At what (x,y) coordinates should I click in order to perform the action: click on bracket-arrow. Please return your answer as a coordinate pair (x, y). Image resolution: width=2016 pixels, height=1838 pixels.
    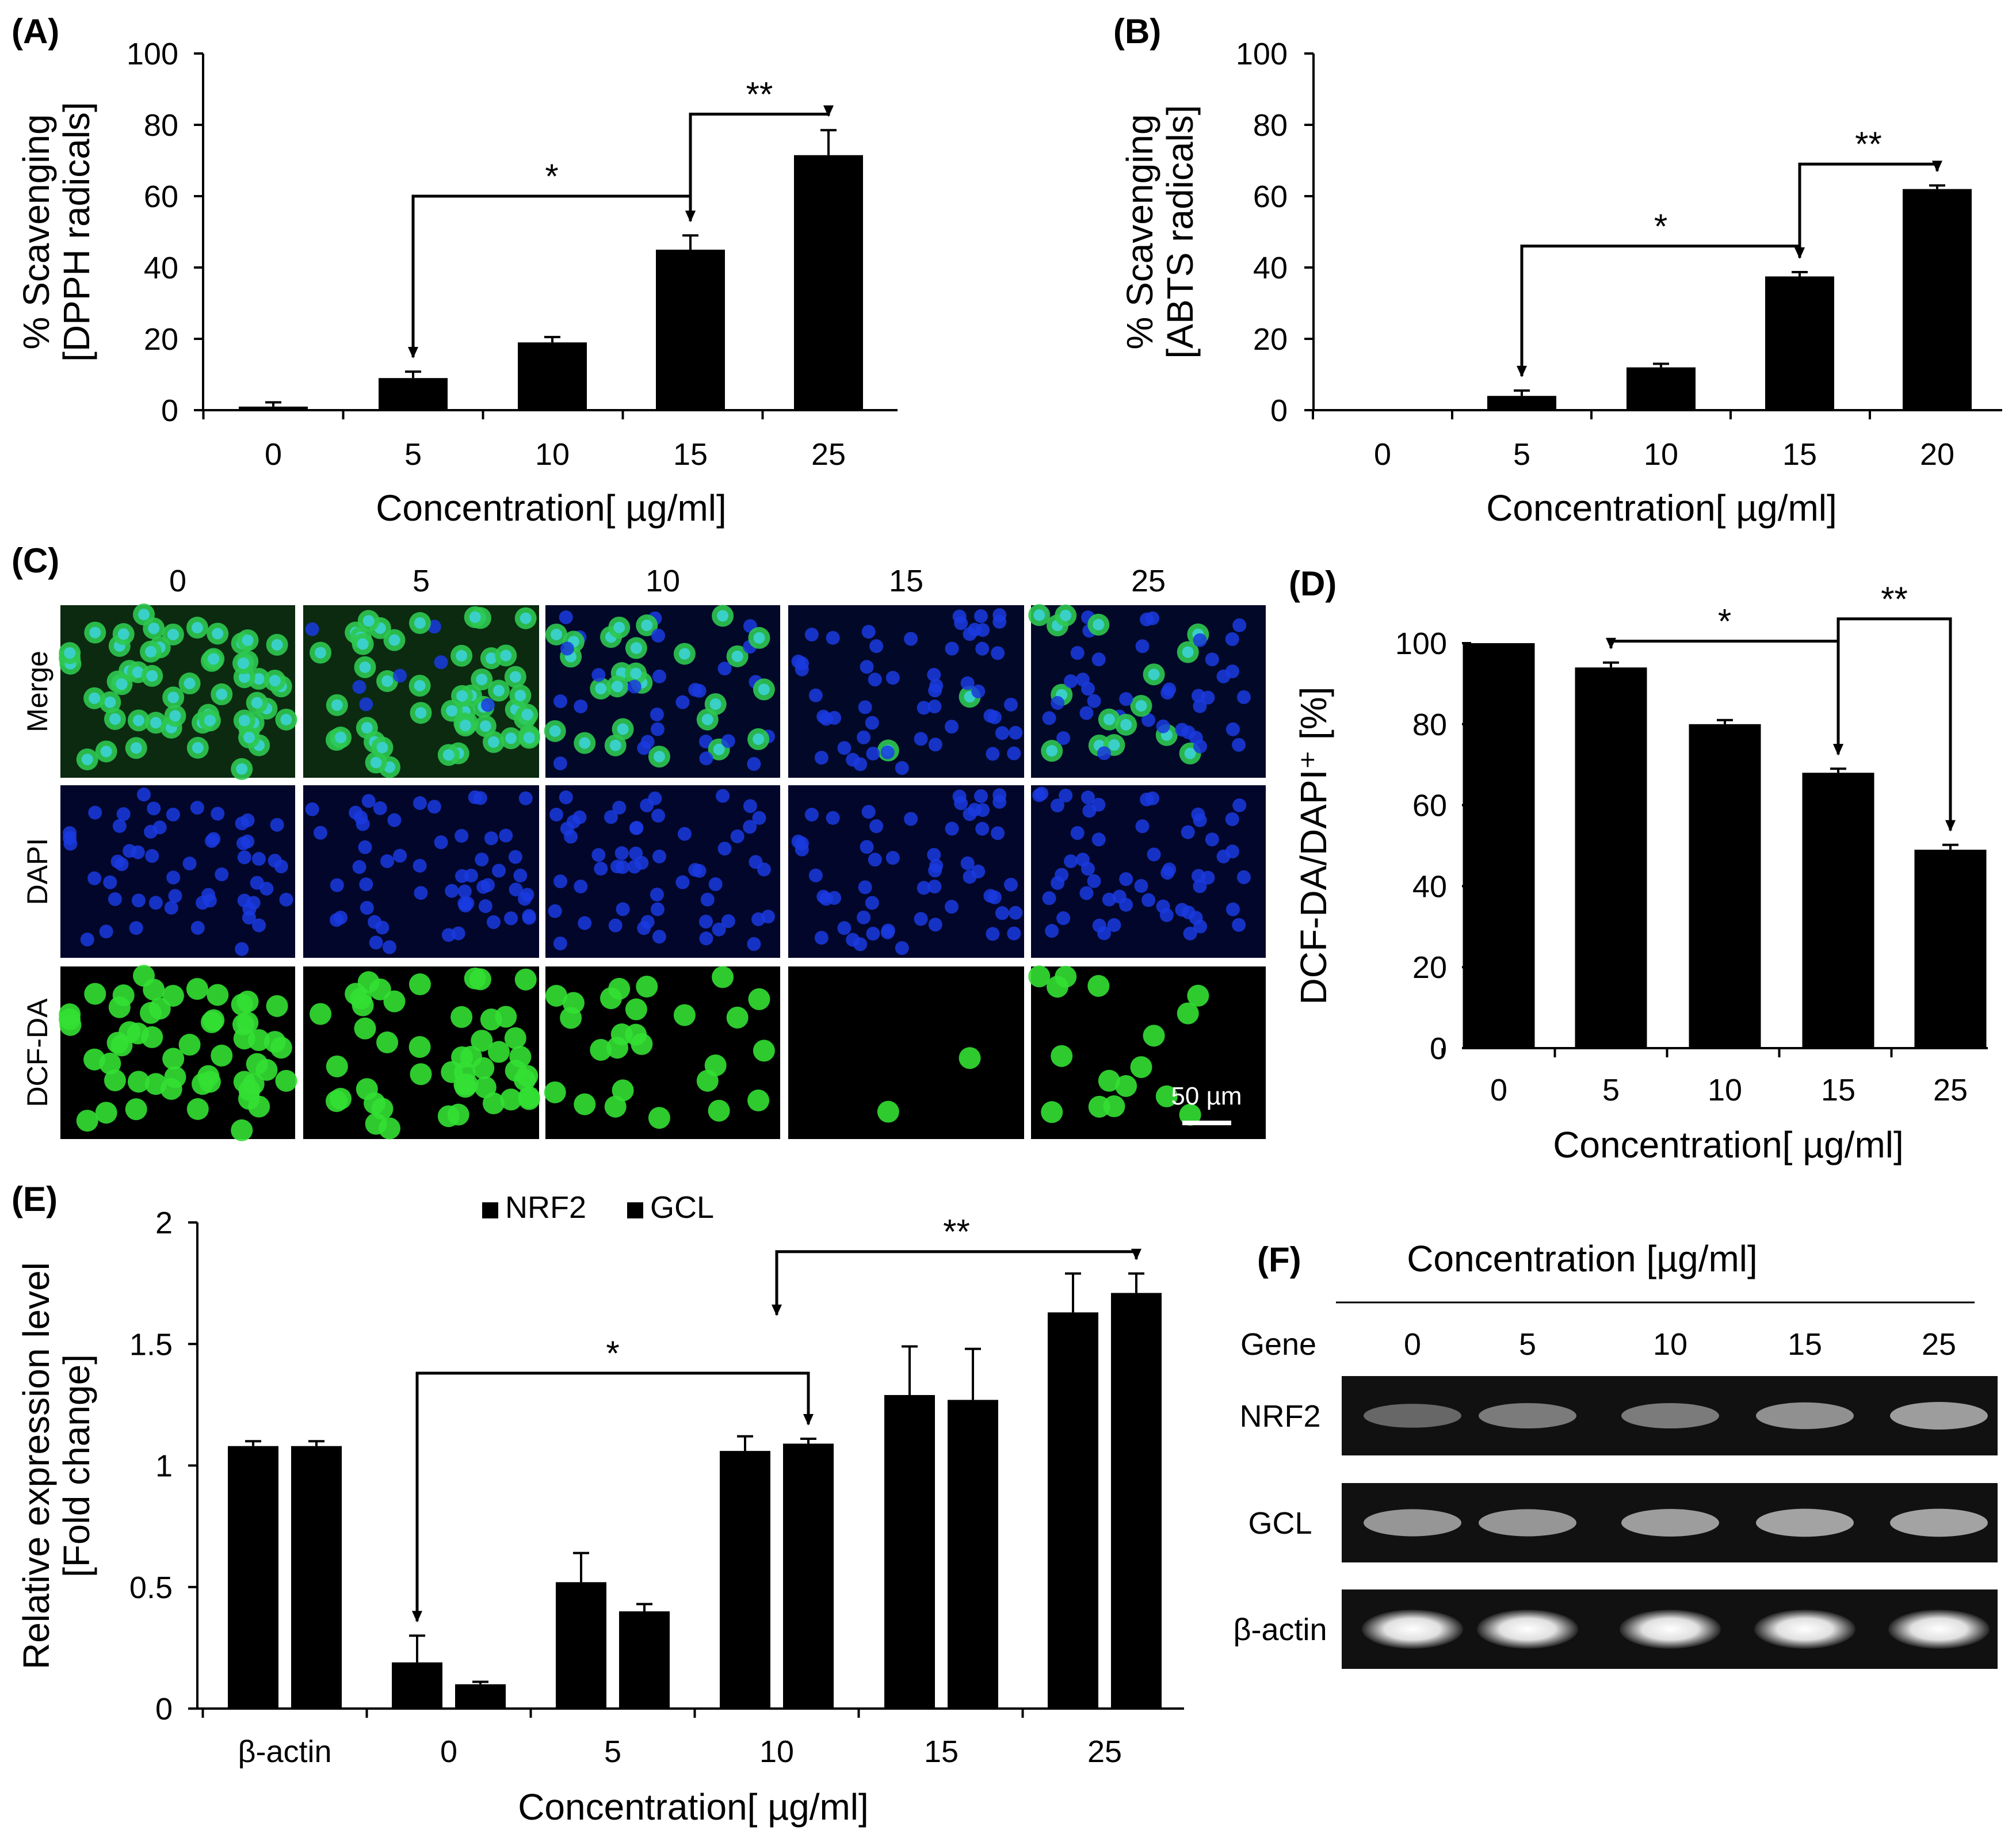
    Looking at the image, I should click on (1937, 167).